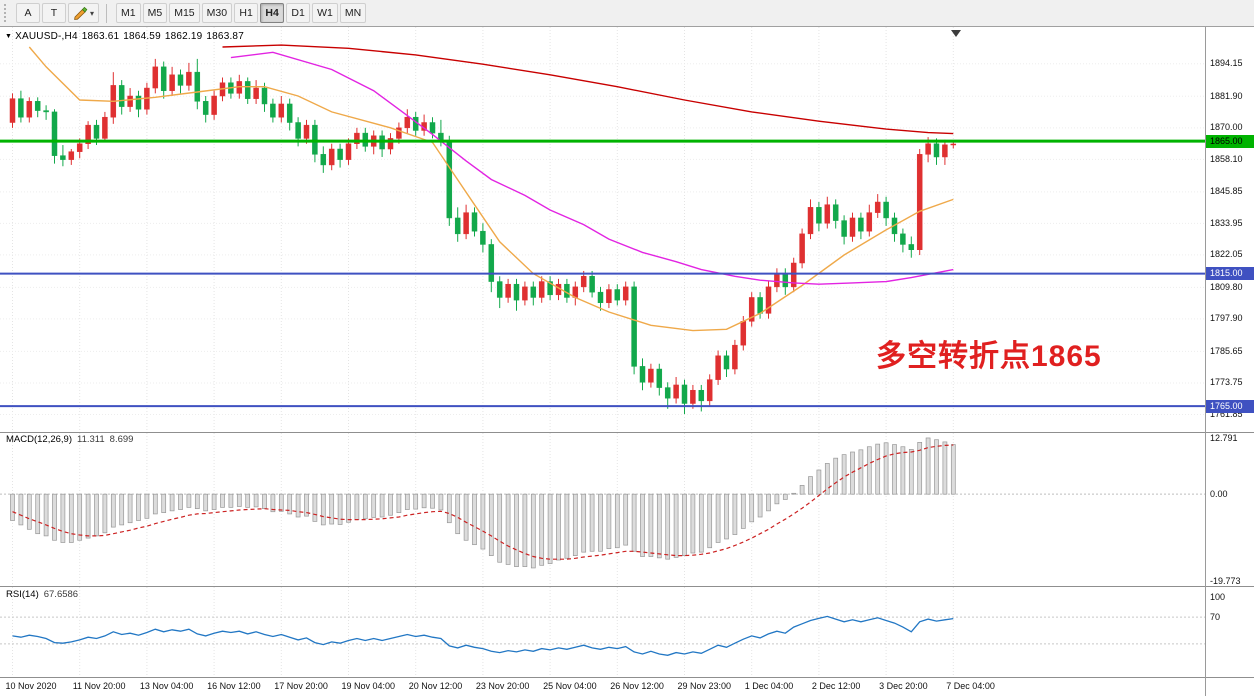  What do you see at coordinates (1226, 382) in the screenshot?
I see `price-axis-label: 1773.75` at bounding box center [1226, 382].